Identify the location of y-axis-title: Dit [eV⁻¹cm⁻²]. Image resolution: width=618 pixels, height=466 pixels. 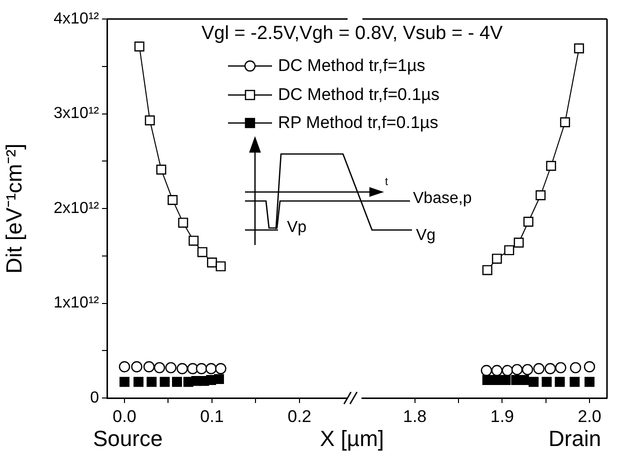
(13, 208).